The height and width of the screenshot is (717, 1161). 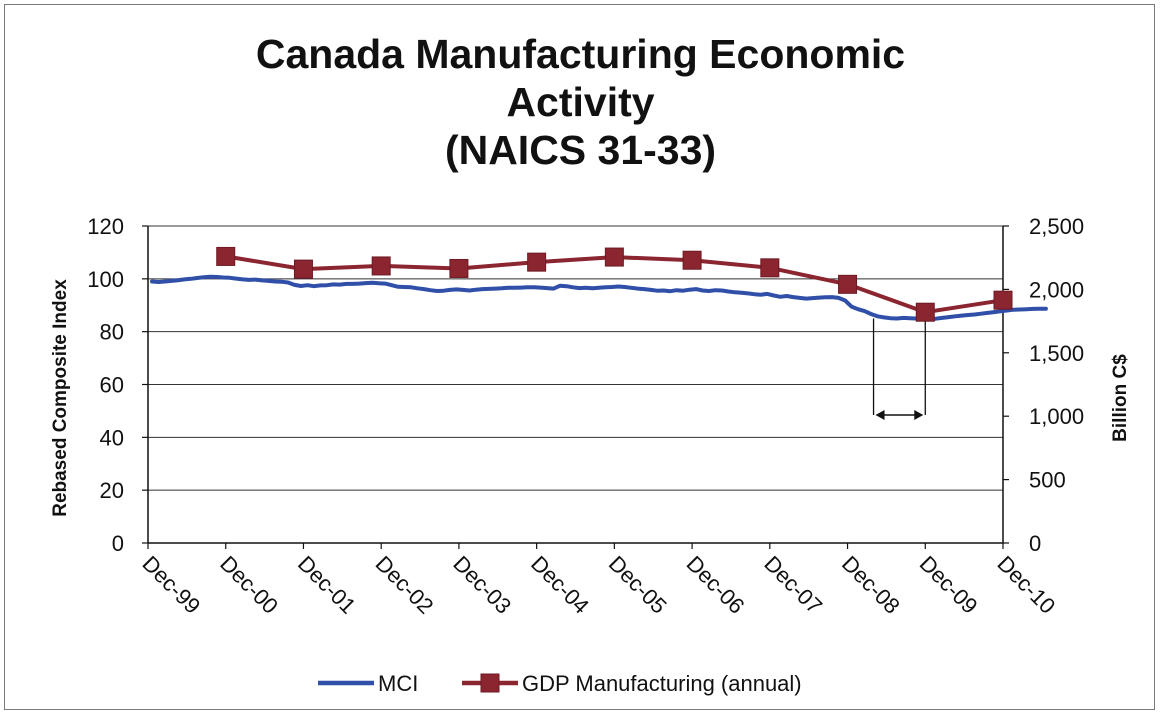 I want to click on right-tick-label: 1,000, so click(x=1056, y=416).